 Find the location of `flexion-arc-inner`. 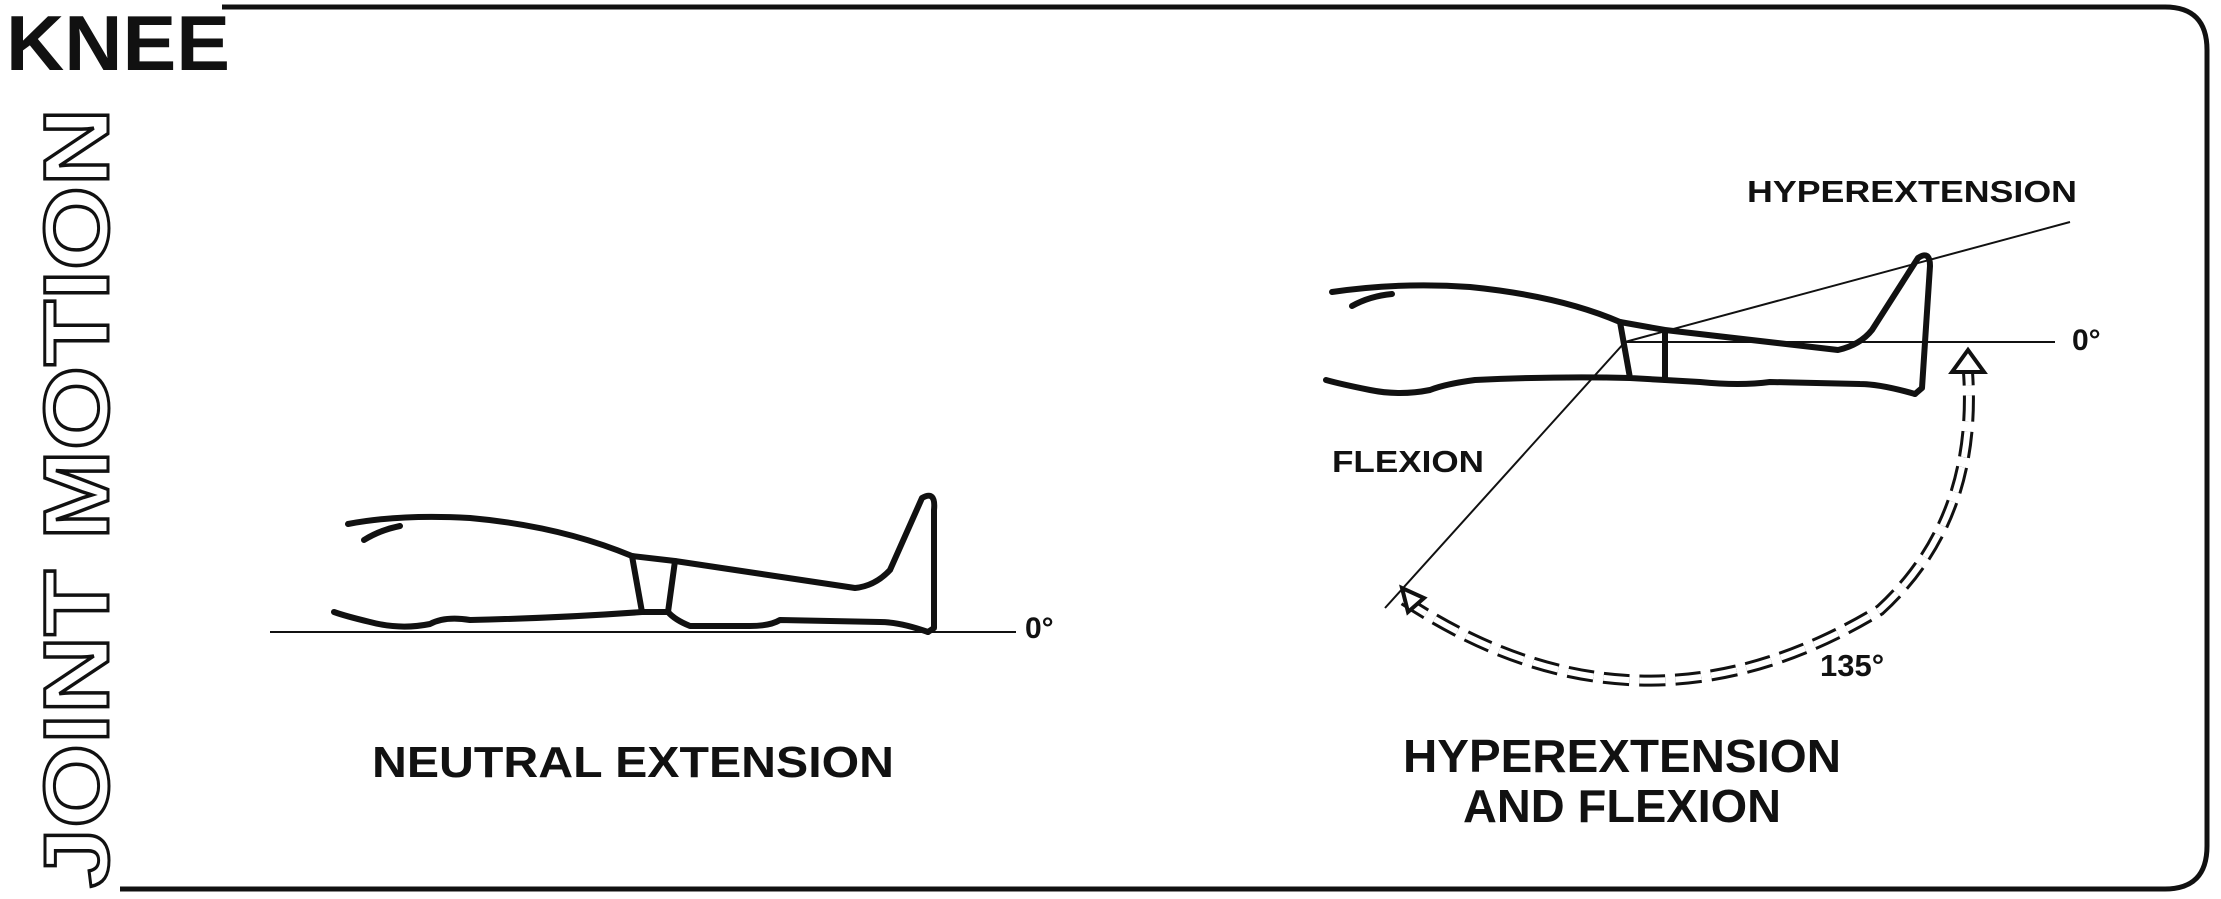

flexion-arc-inner is located at coordinates (1687, 527).